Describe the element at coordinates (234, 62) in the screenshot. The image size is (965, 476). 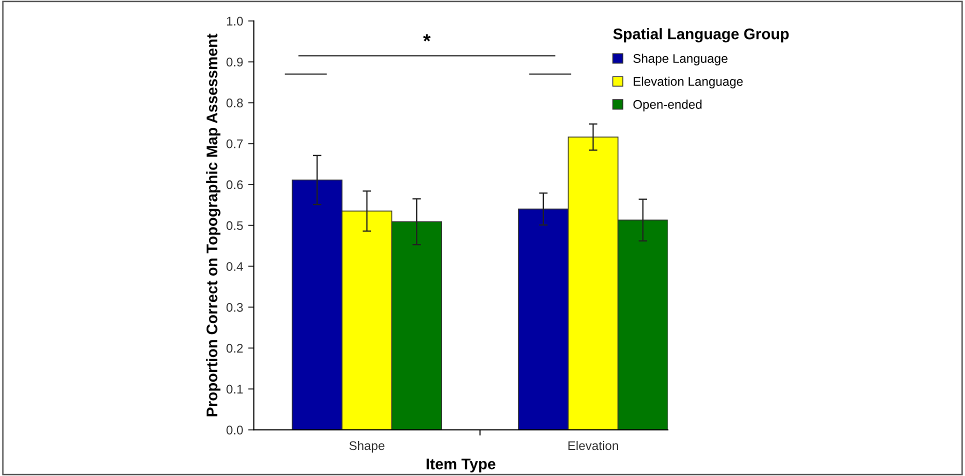
I see `y-tick-label: 0.9` at that location.